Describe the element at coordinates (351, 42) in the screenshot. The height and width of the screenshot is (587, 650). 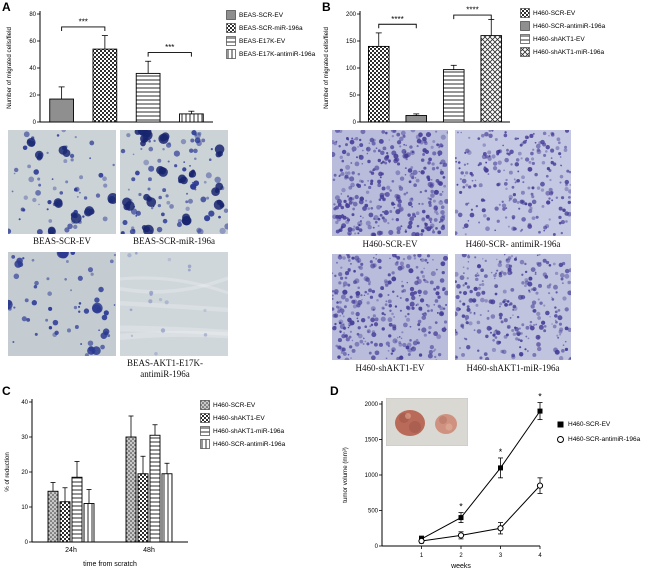
I see `y-tick-label: 150` at that location.